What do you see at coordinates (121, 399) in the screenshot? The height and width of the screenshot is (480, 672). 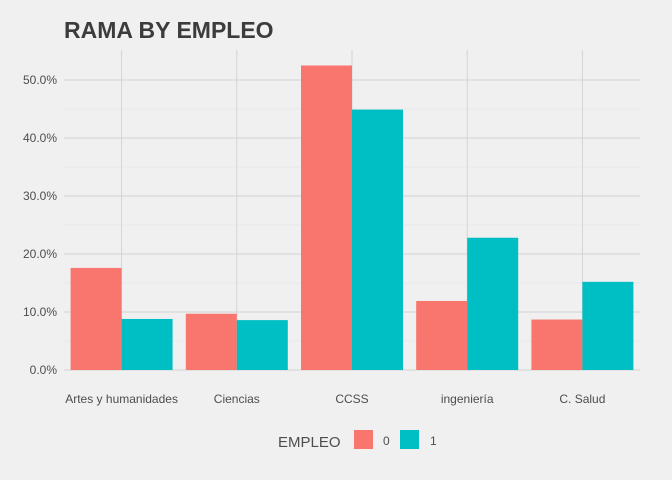 I see `x-tick-label: Artes y humanidades` at bounding box center [121, 399].